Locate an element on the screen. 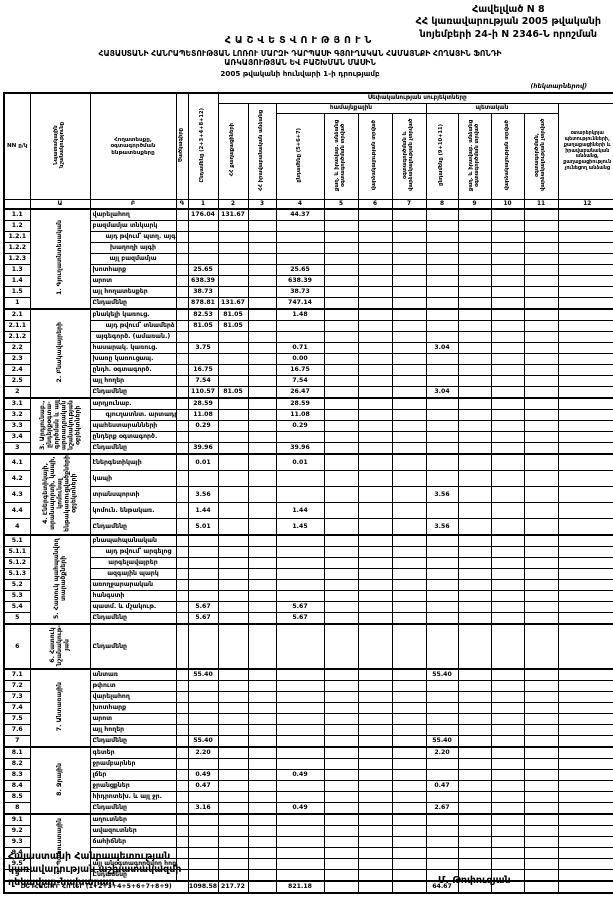  row-number: 9.5 is located at coordinates (17, 863).